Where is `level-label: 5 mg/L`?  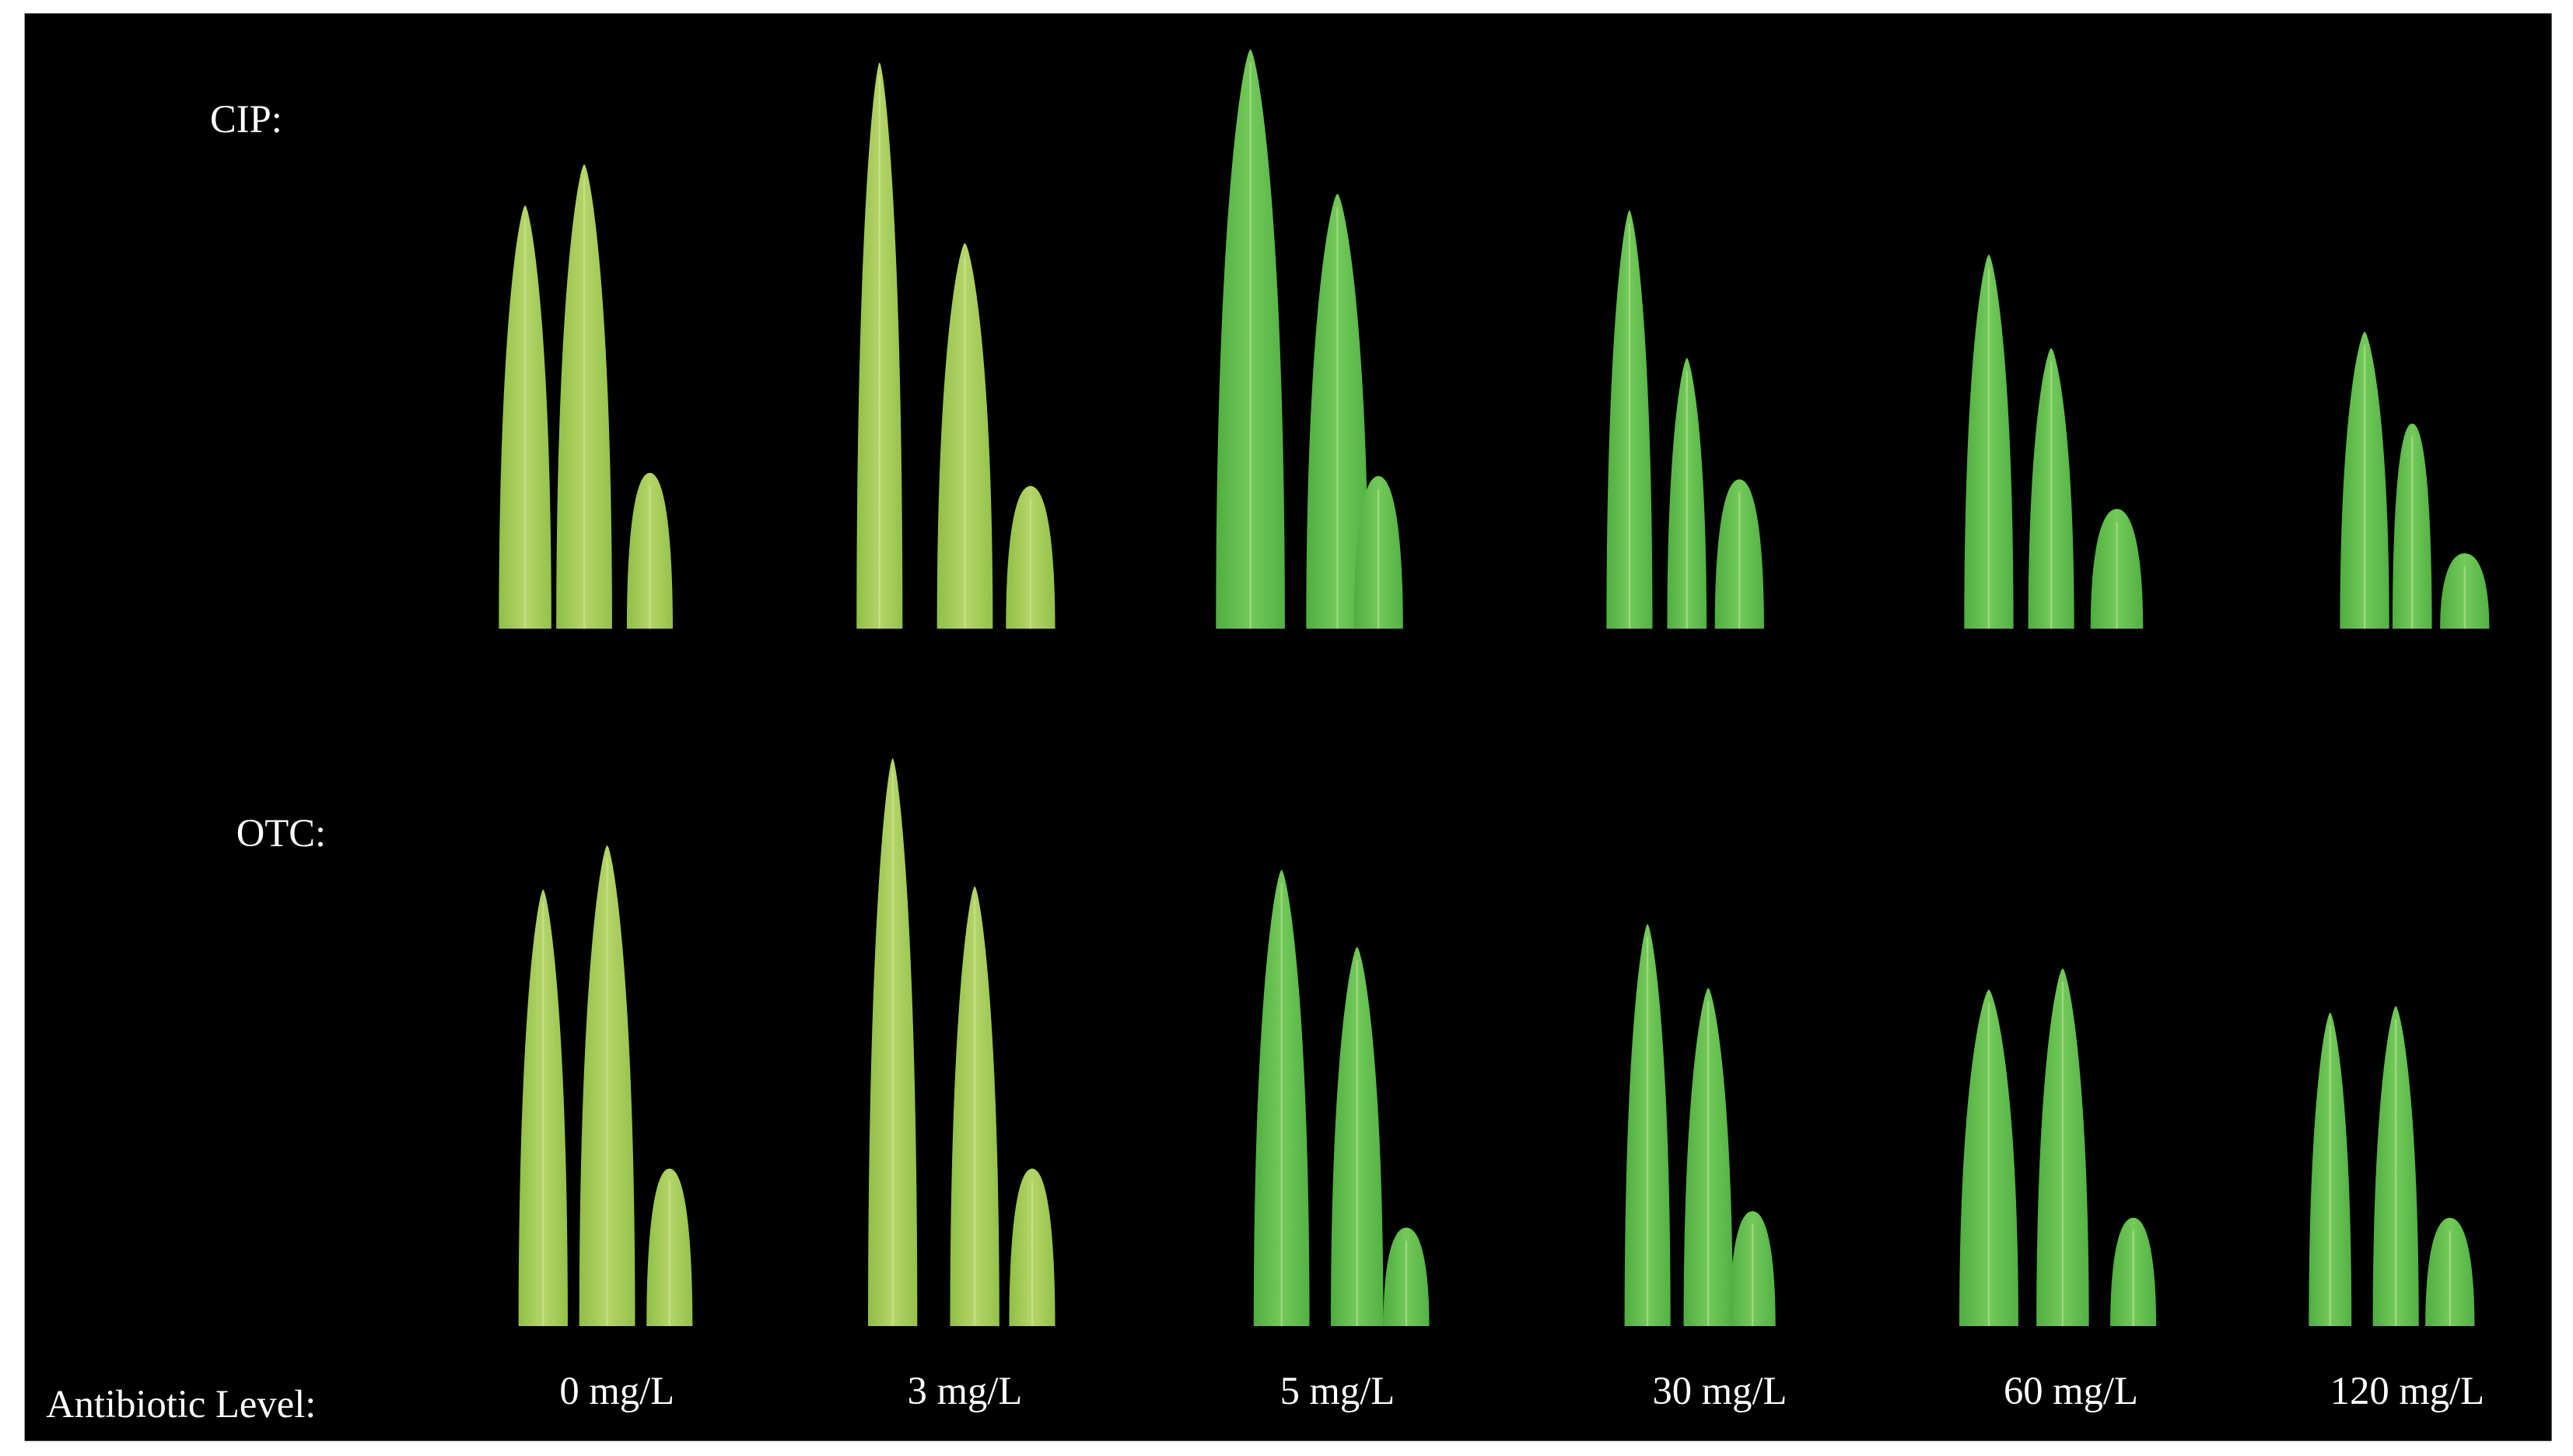
level-label: 5 mg/L is located at coordinates (1338, 1391).